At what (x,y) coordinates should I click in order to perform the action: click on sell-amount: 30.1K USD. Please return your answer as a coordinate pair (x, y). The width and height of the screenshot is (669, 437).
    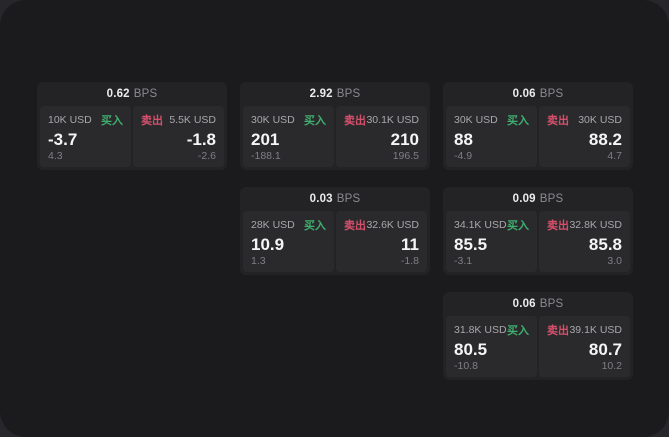
    Looking at the image, I should click on (392, 120).